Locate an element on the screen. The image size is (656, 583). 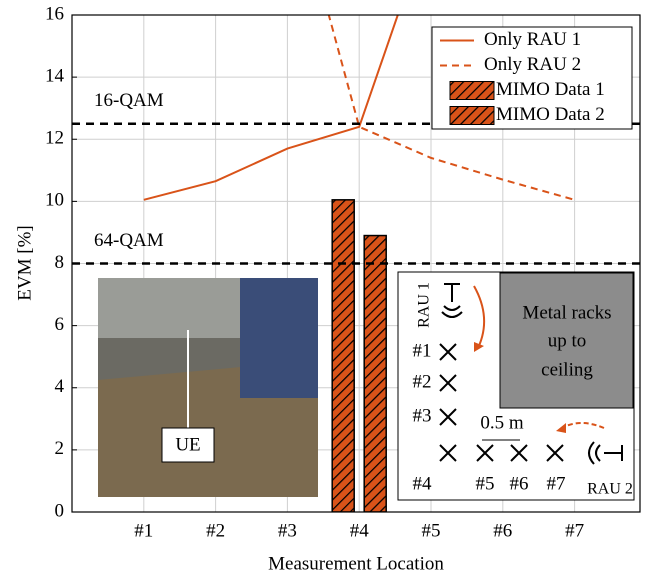
position-label: #6 is located at coordinates (519, 483).